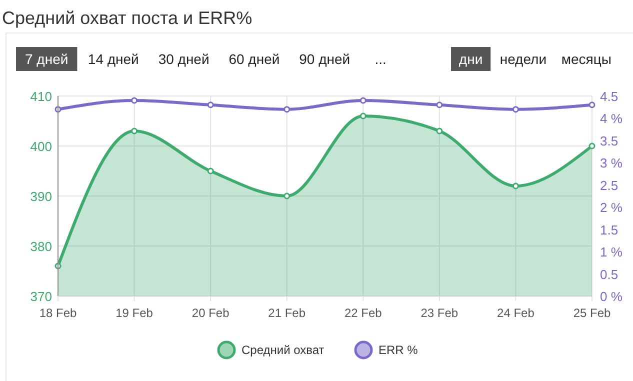 The width and height of the screenshot is (633, 381). Describe the element at coordinates (41, 296) in the screenshot. I see `y-tick-label: 370` at that location.